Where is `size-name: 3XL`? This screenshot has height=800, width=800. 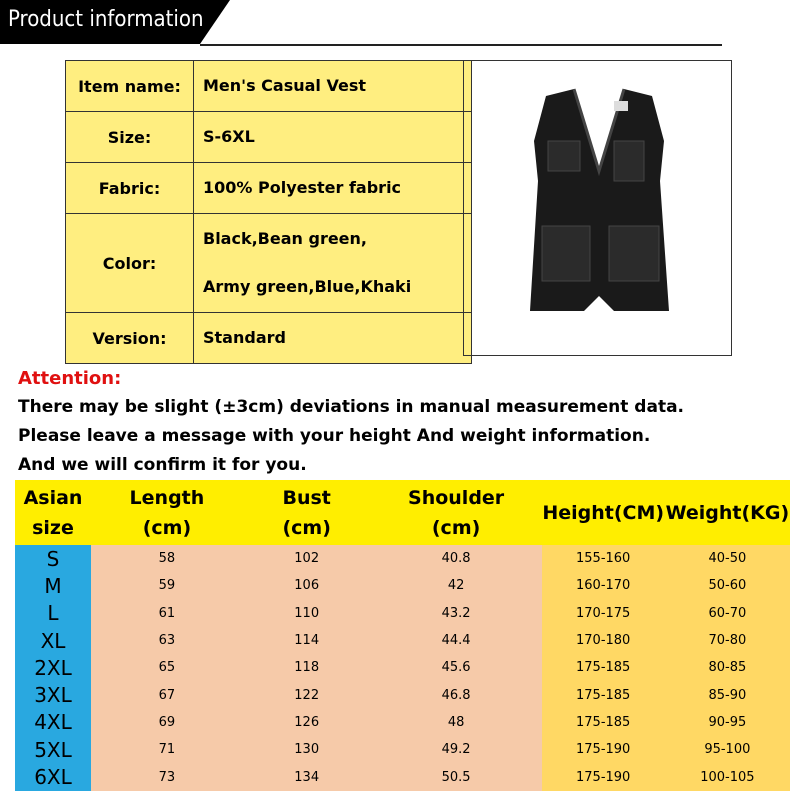 size-name: 3XL is located at coordinates (53, 695).